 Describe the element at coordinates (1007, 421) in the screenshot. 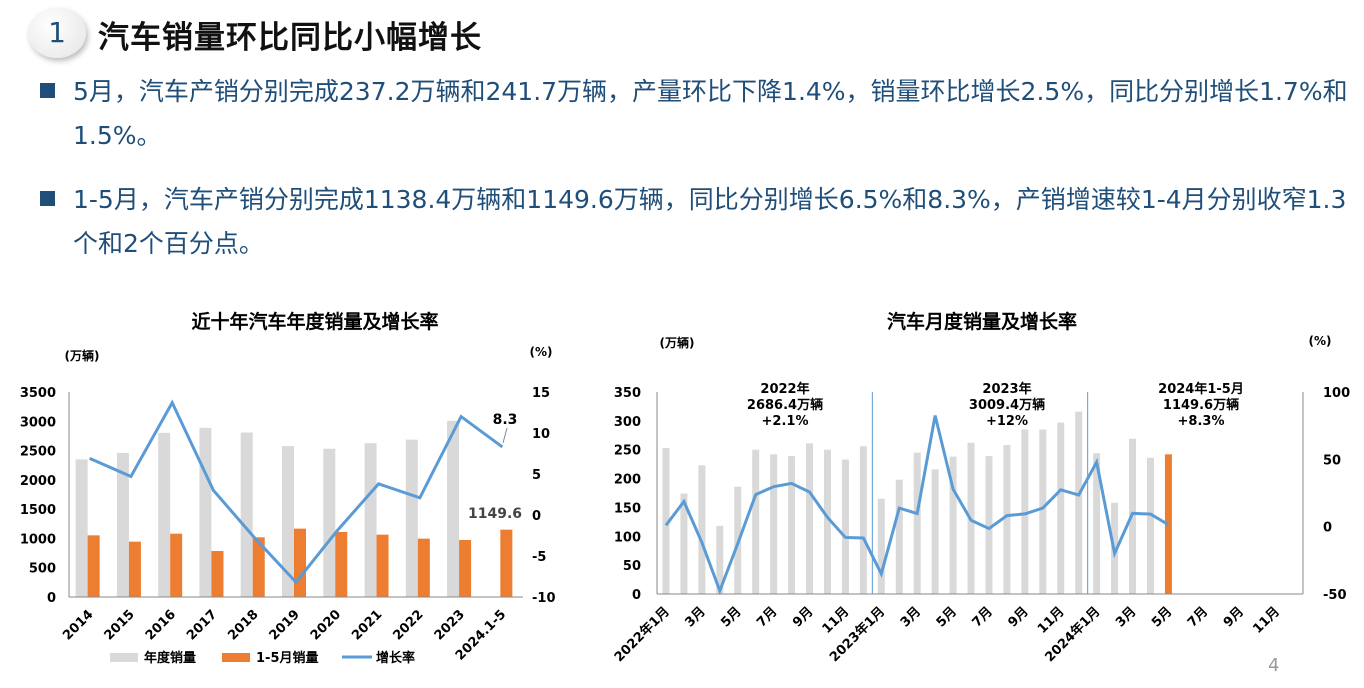

I see `year-summary-label: +12%` at that location.